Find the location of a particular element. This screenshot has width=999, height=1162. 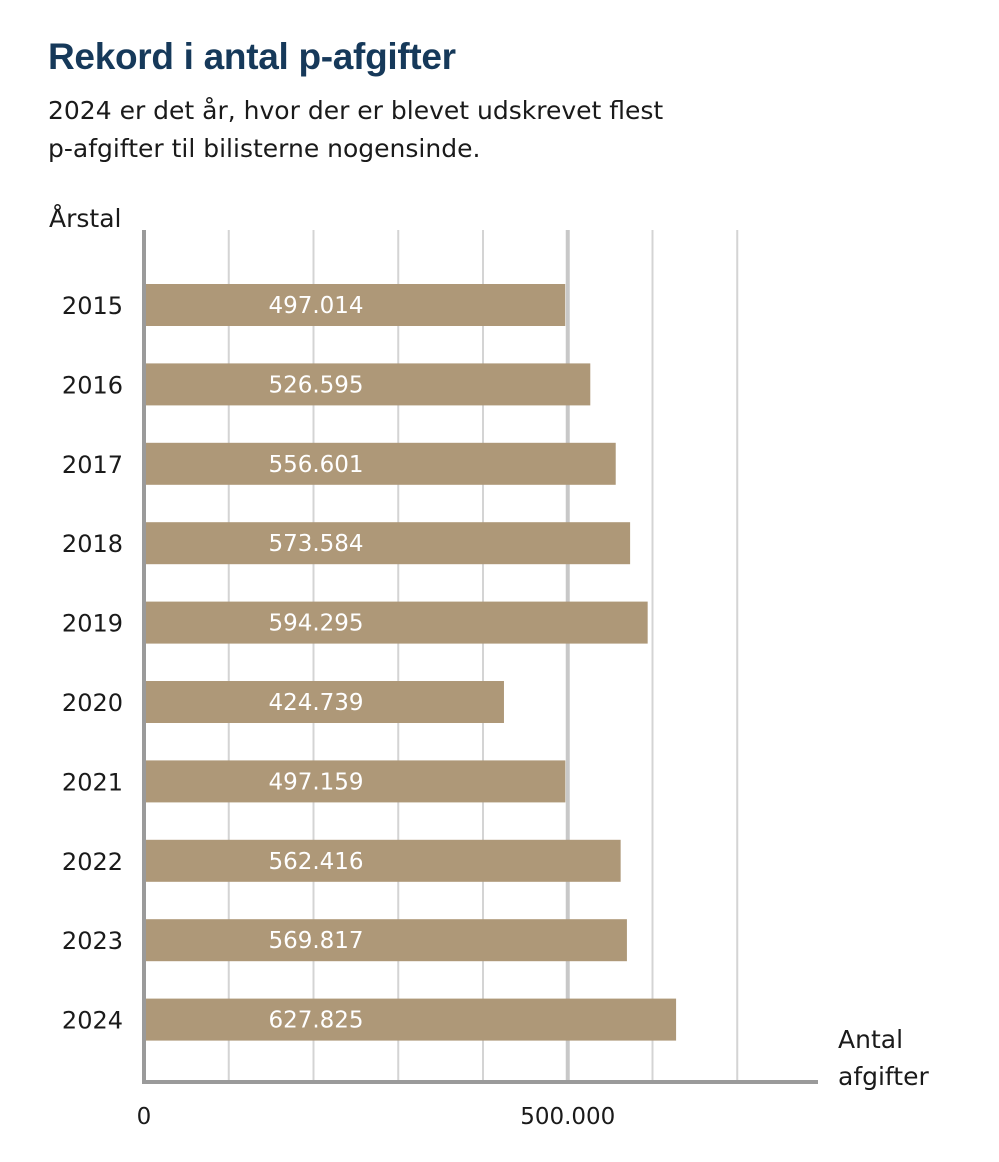

chart-title: Rekord i antal p-afgifter is located at coordinates (252, 56).